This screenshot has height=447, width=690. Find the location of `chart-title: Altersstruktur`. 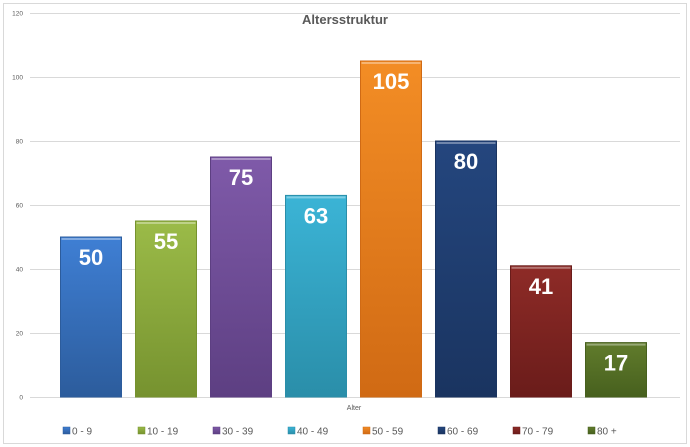

chart-title: Altersstruktur is located at coordinates (345, 19).